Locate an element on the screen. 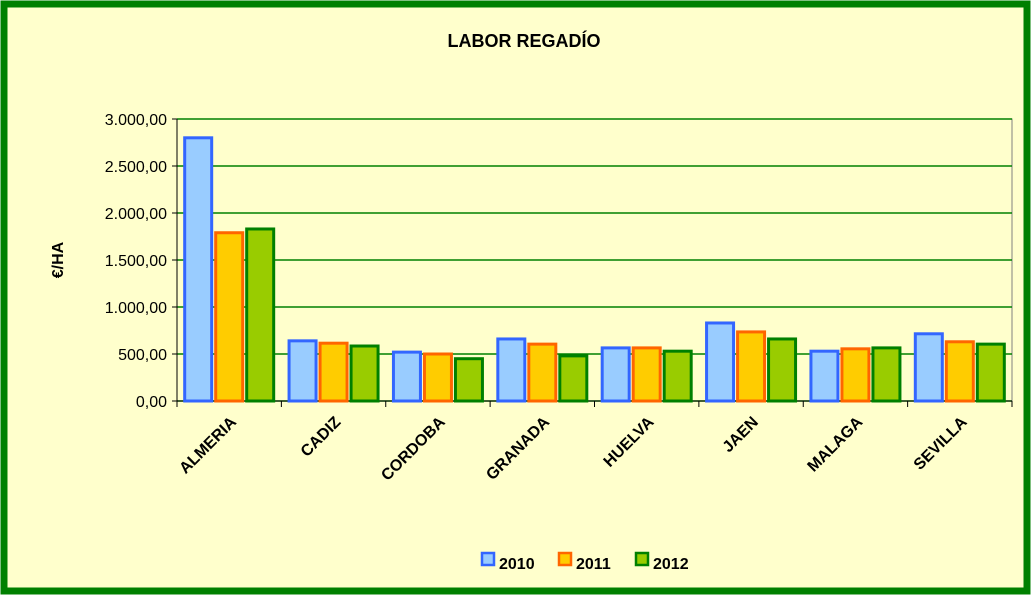 The image size is (1031, 600). y-tick-label: 2.500,00 is located at coordinates (136, 167).